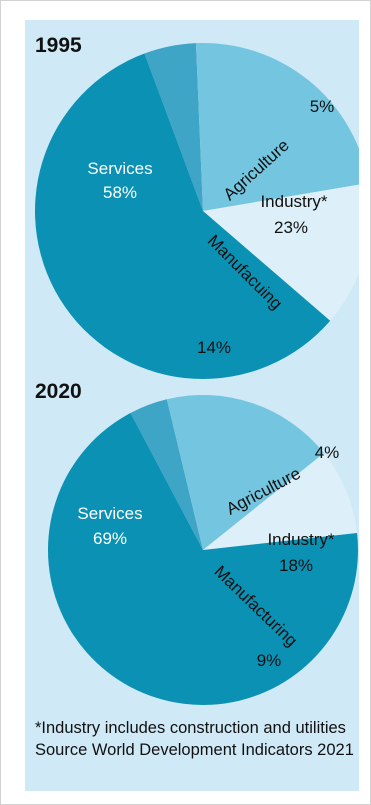 The image size is (371, 805). What do you see at coordinates (291, 227) in the screenshot?
I see `value-industry-1995: 23%` at bounding box center [291, 227].